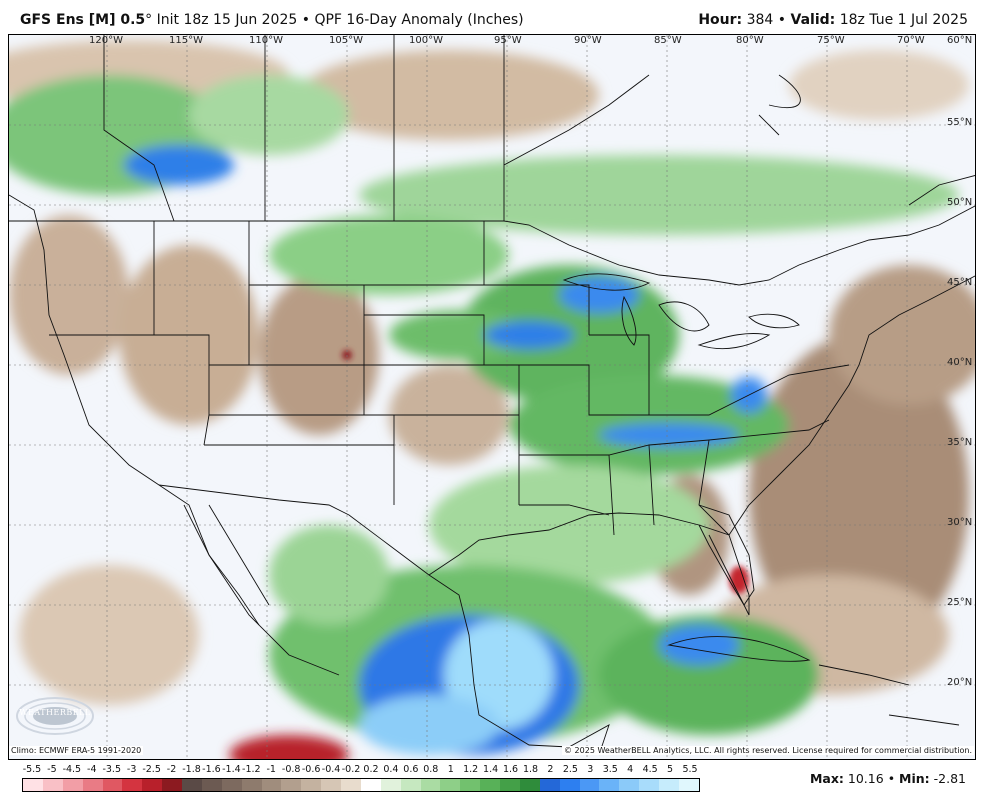 The width and height of the screenshot is (984, 808). Describe the element at coordinates (291, 769) in the screenshot. I see `legend-tick-label: -0.8` at that location.